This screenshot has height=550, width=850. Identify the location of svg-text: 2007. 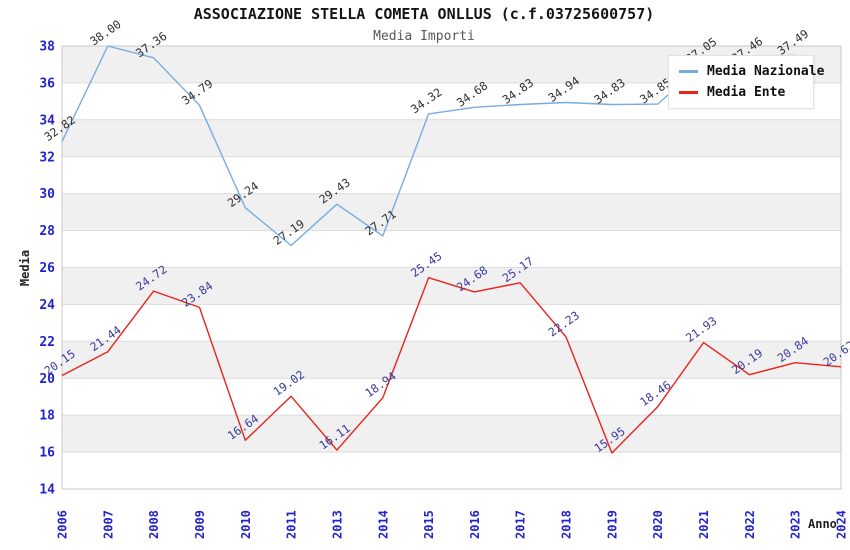
(108, 524).